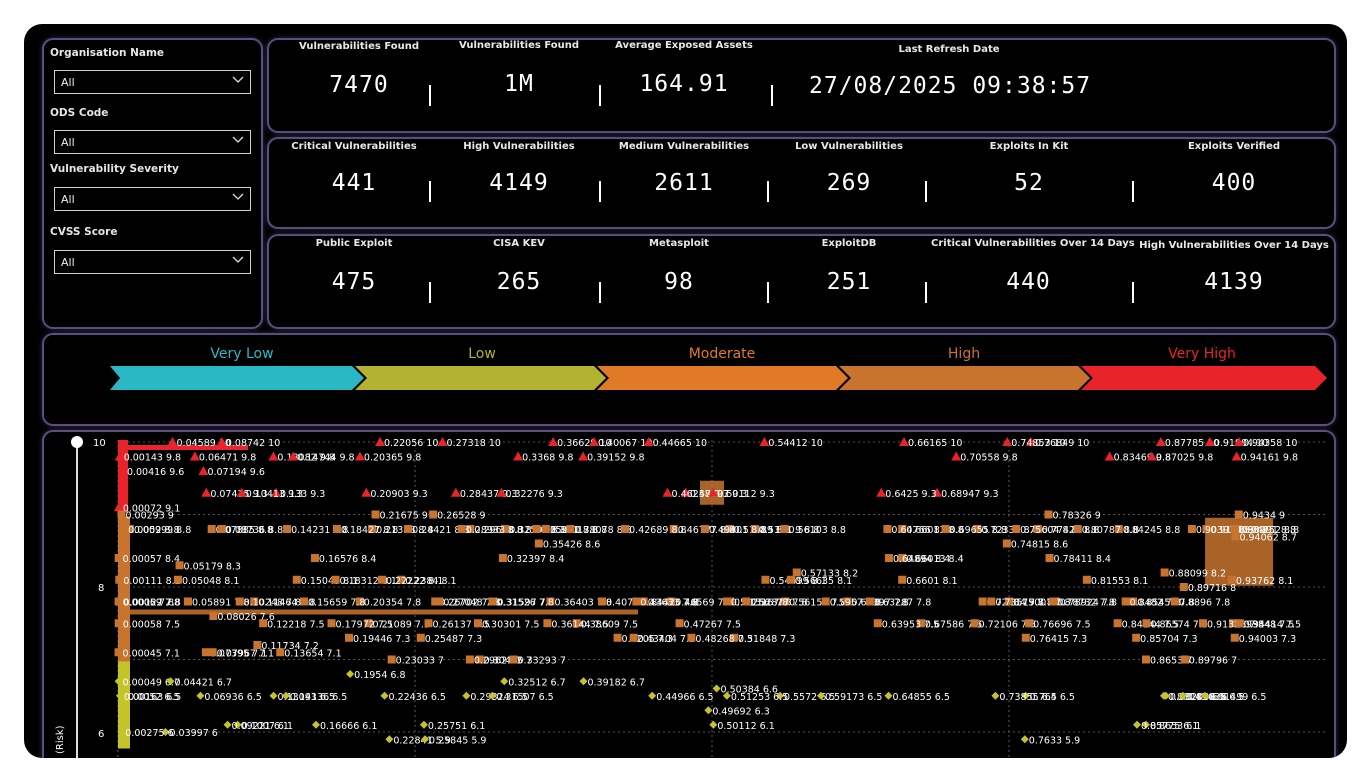 Image resolution: width=1371 pixels, height=780 pixels. What do you see at coordinates (152, 262) in the screenshot?
I see `cvss-dropdown: All` at bounding box center [152, 262].